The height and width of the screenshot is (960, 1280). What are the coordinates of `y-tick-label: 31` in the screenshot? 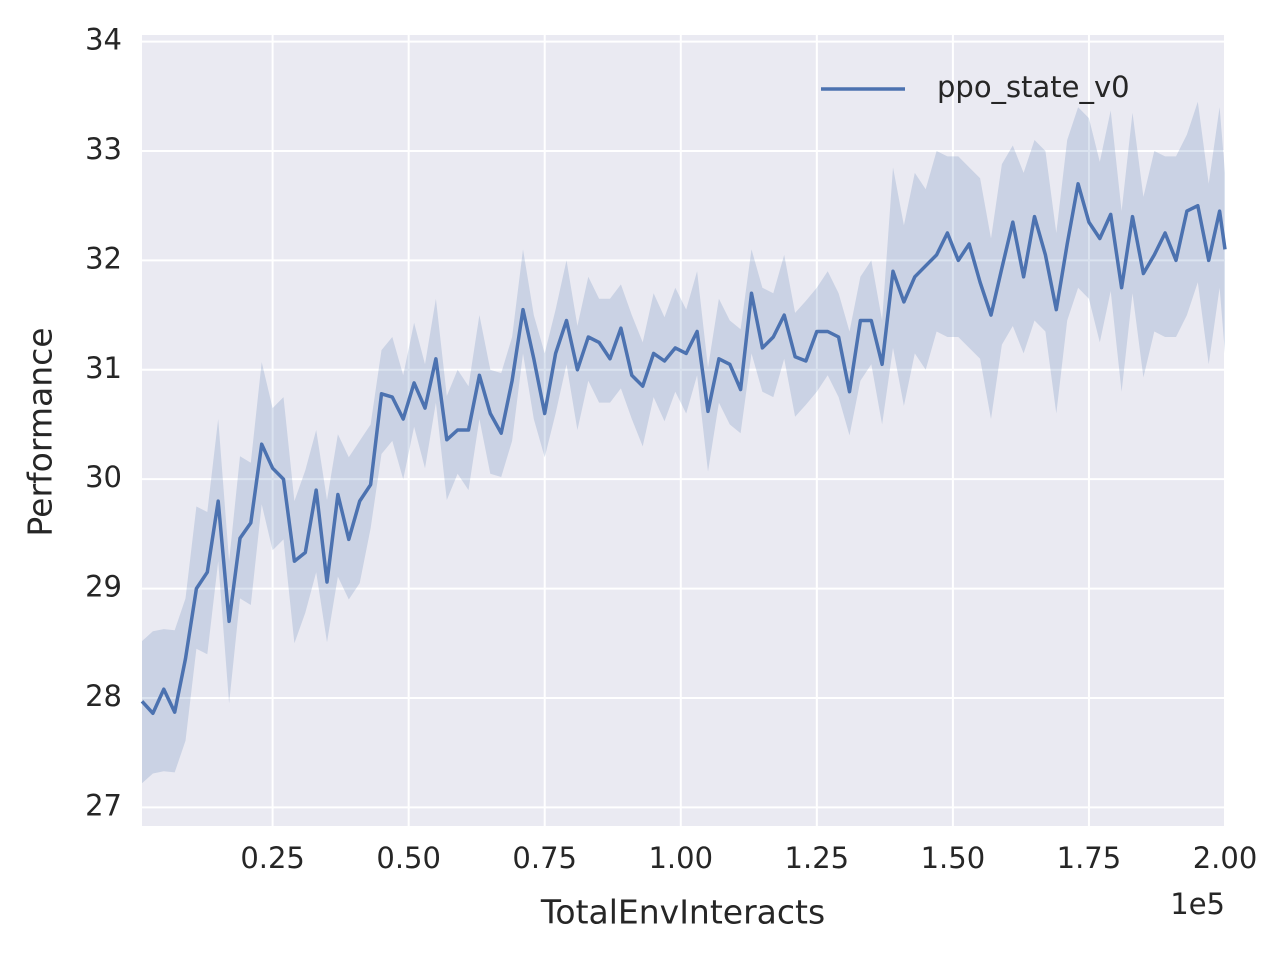 It's located at (103, 368).